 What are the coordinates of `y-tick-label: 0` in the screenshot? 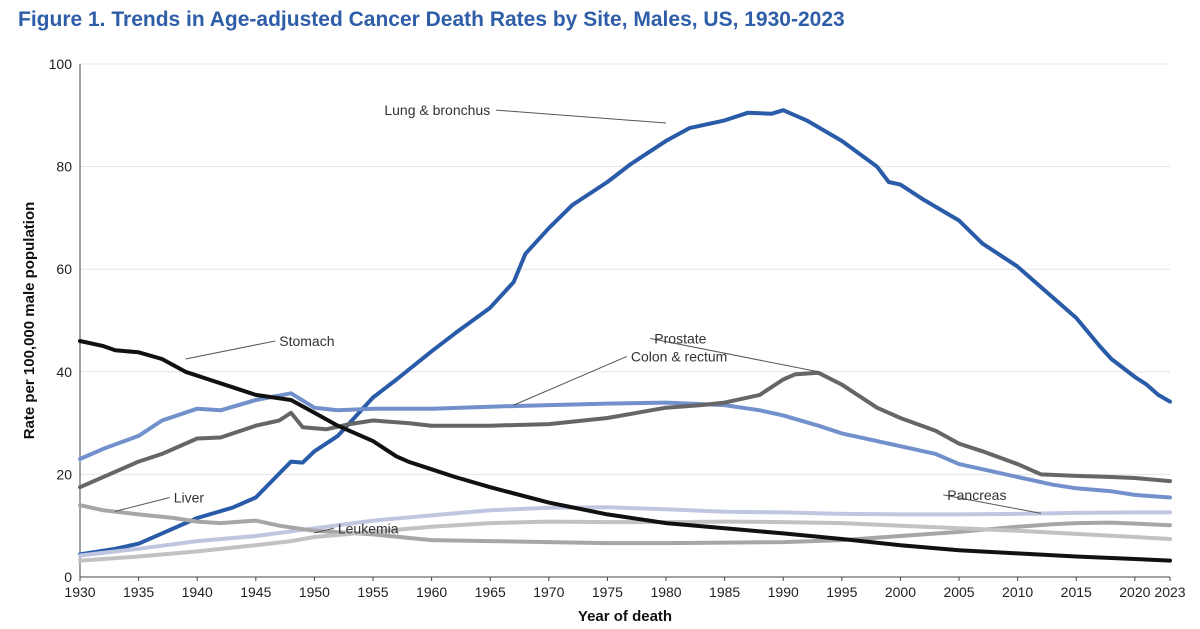 It's located at (68, 577).